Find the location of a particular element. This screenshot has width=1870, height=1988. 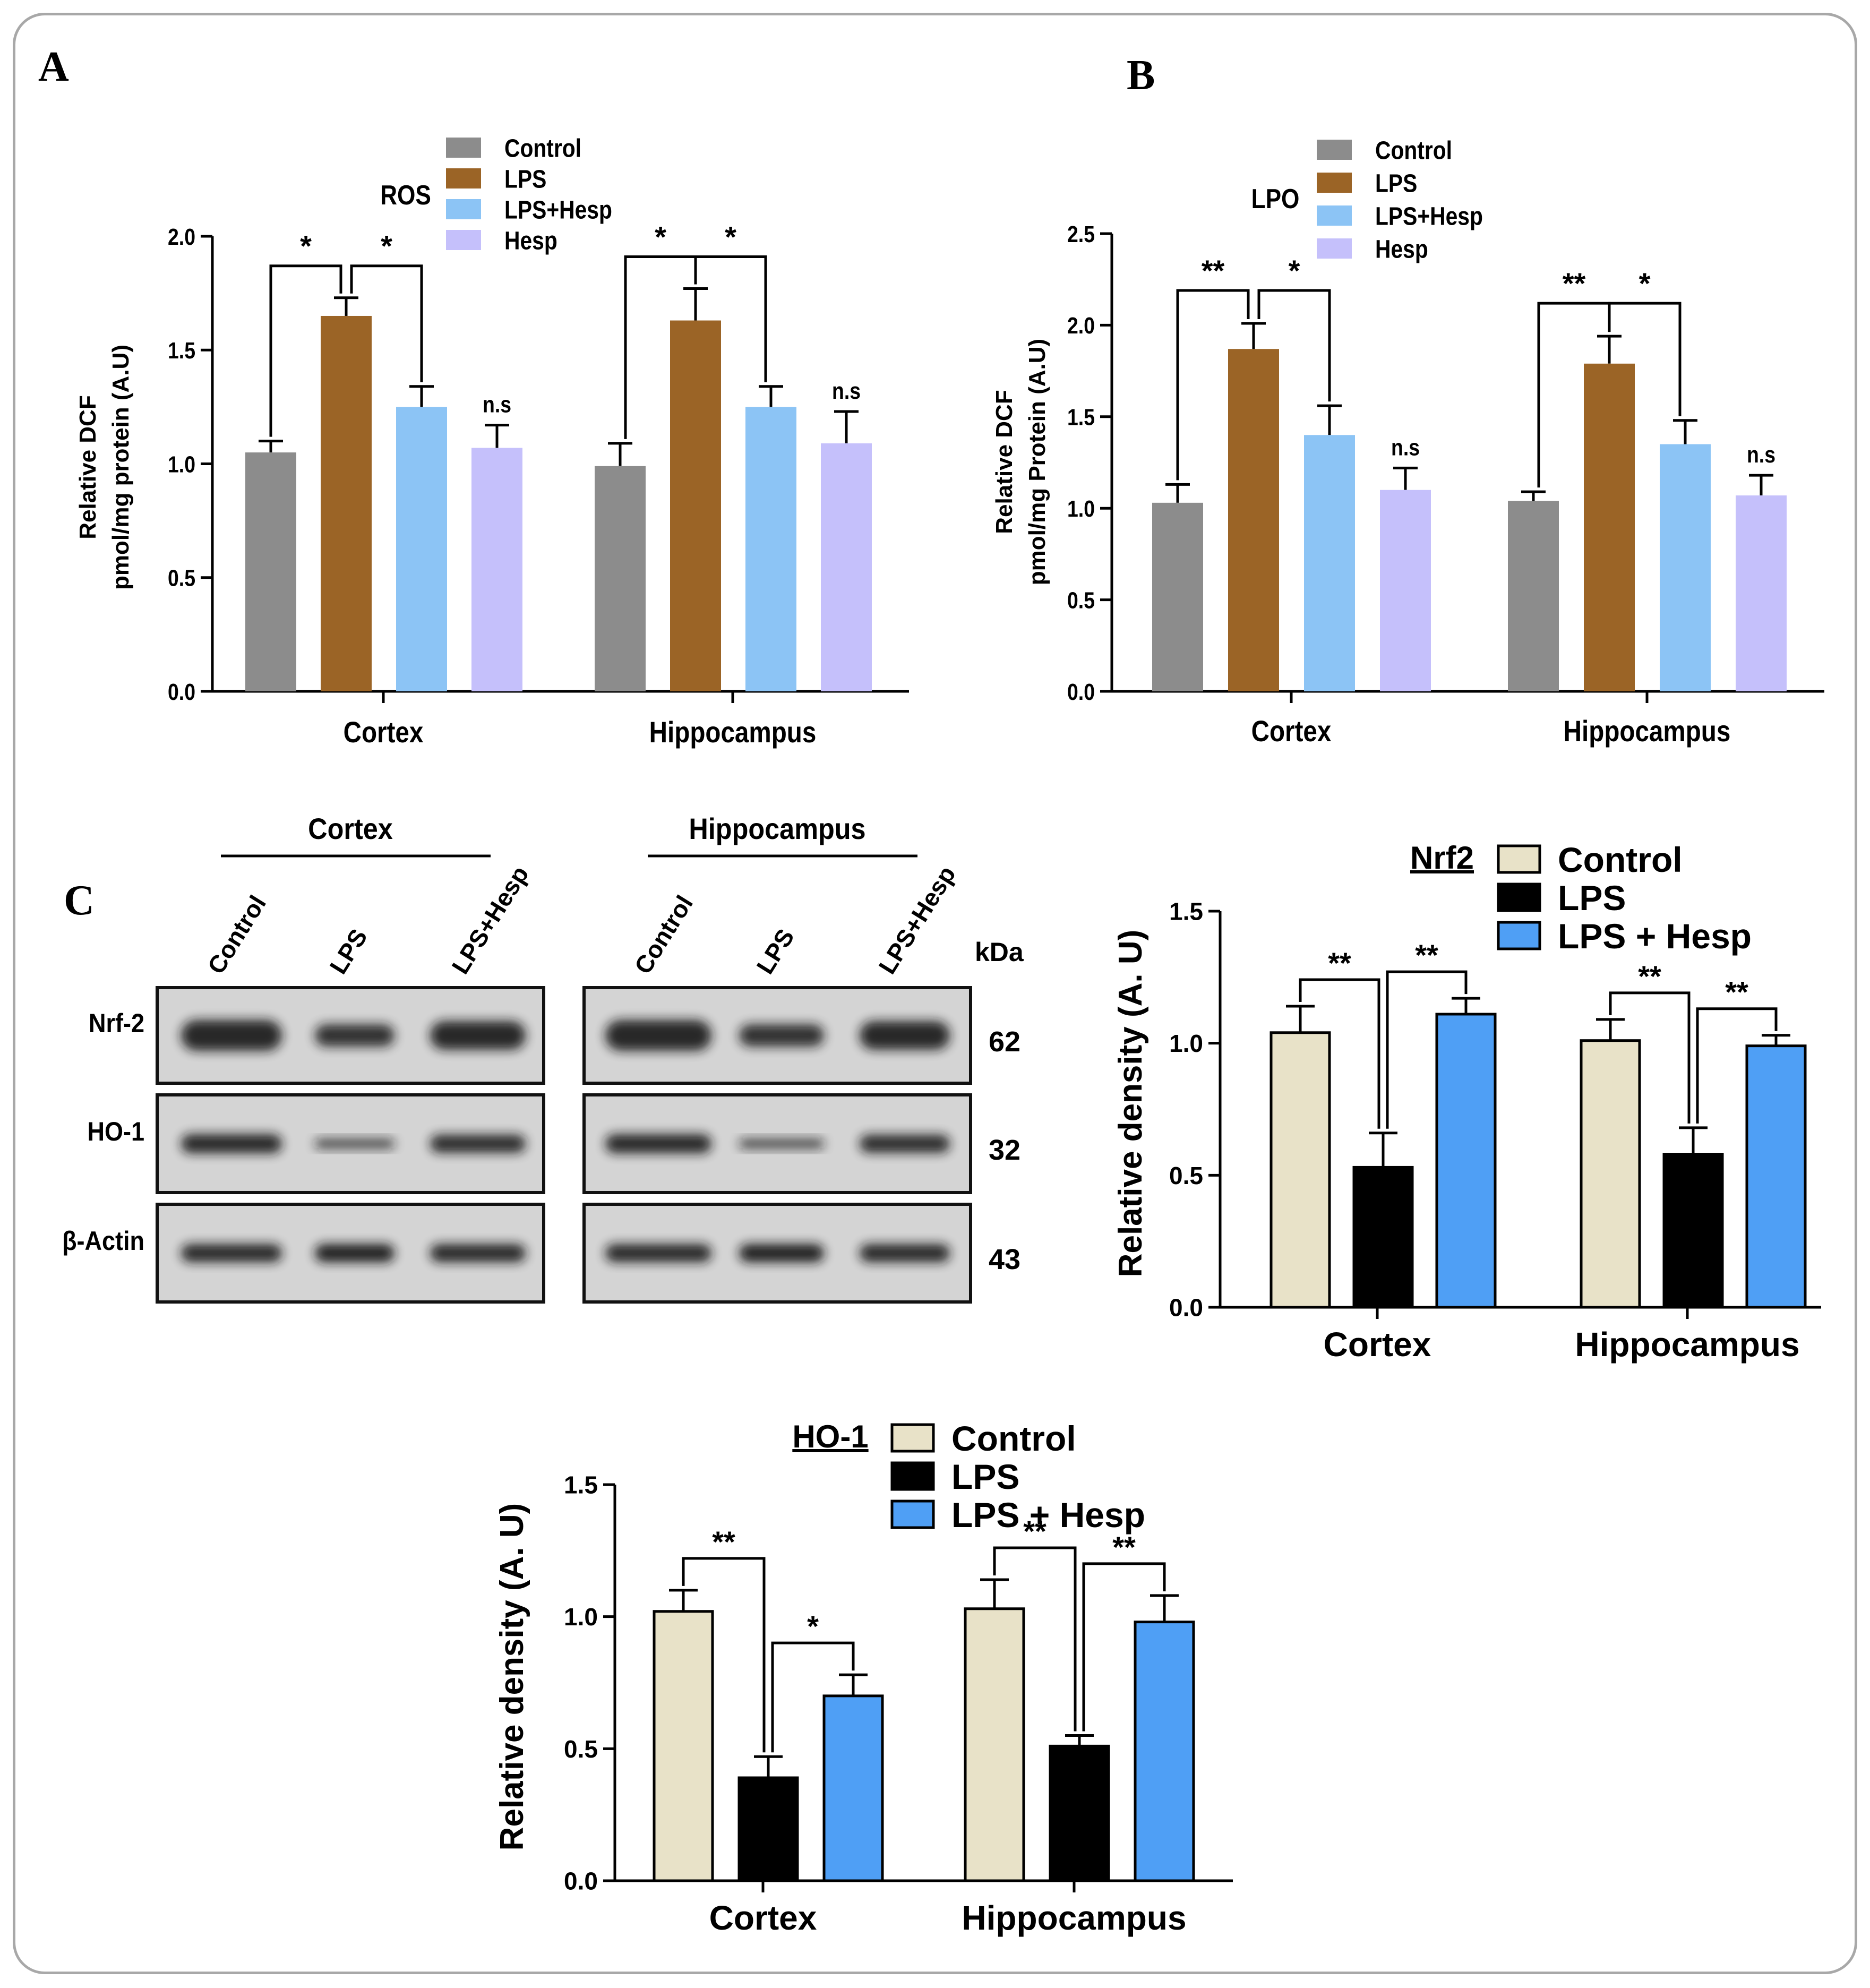

y-axis-label: pmol/mg Protein (A.U) is located at coordinates (1037, 462).